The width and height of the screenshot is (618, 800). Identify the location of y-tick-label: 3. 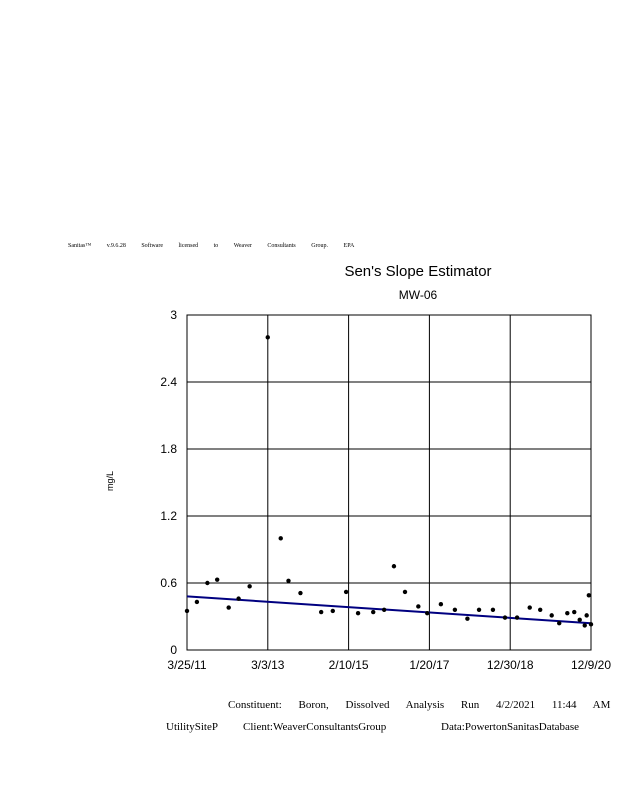
(173, 315).